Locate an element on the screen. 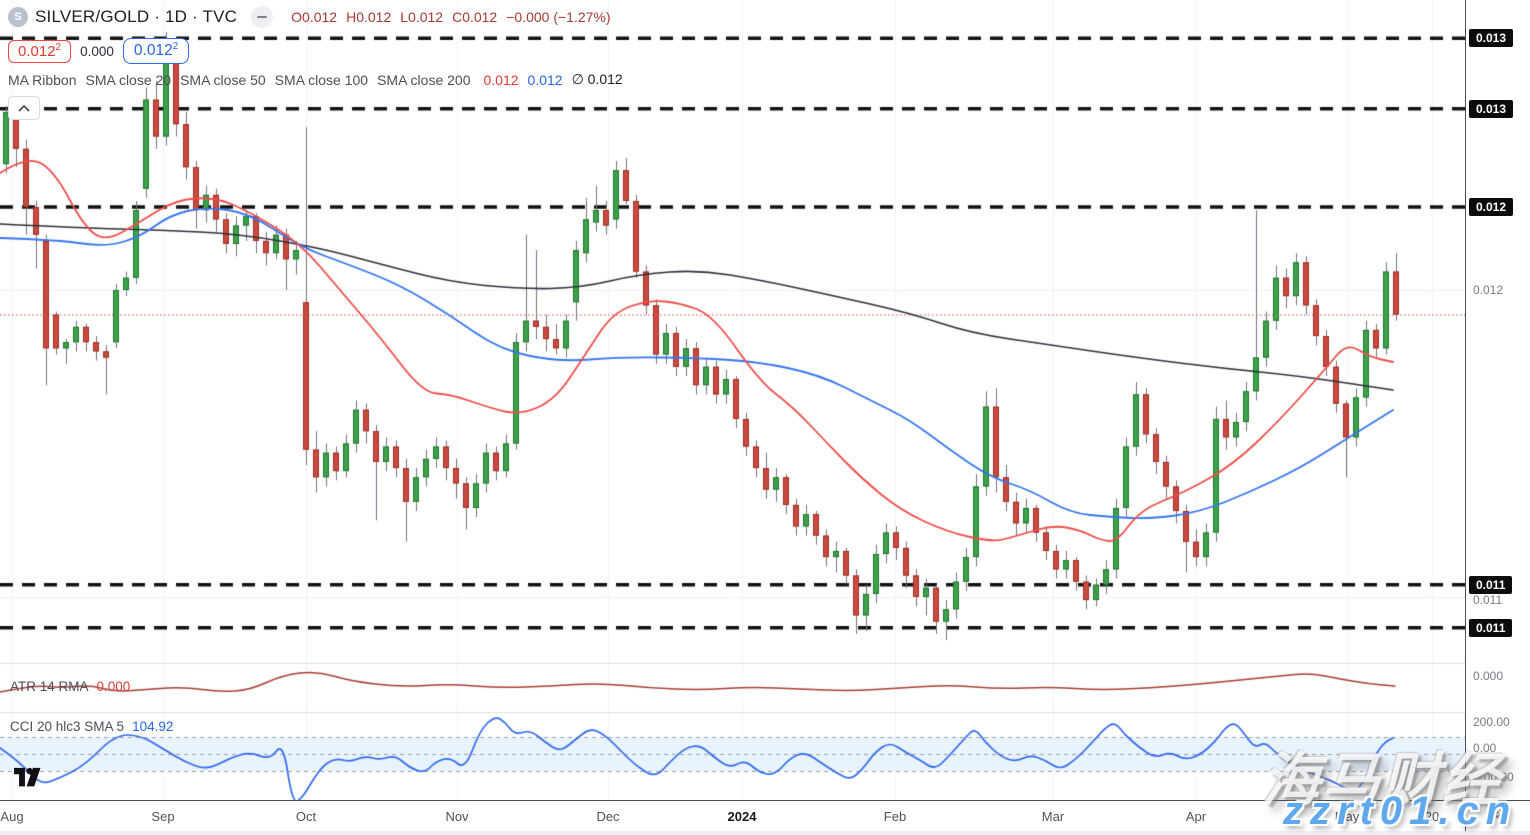  atr-legend: ATR 14 RMA 0.000 is located at coordinates (70, 686).